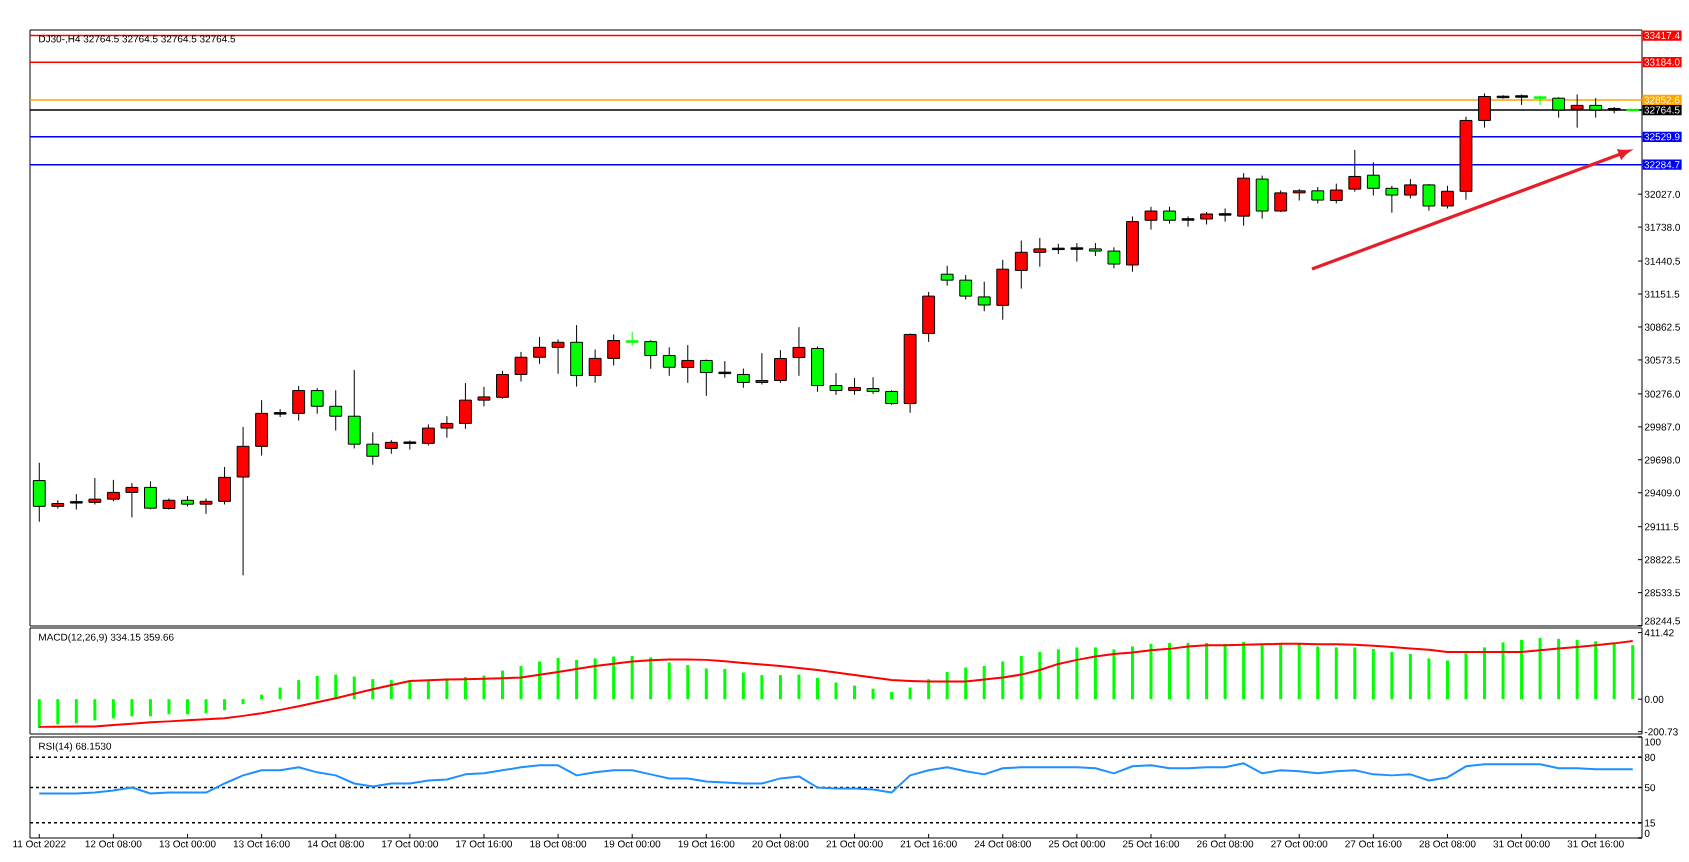 The width and height of the screenshot is (1689, 862). Describe the element at coordinates (1650, 823) in the screenshot. I see `y-tick-label: 15` at that location.